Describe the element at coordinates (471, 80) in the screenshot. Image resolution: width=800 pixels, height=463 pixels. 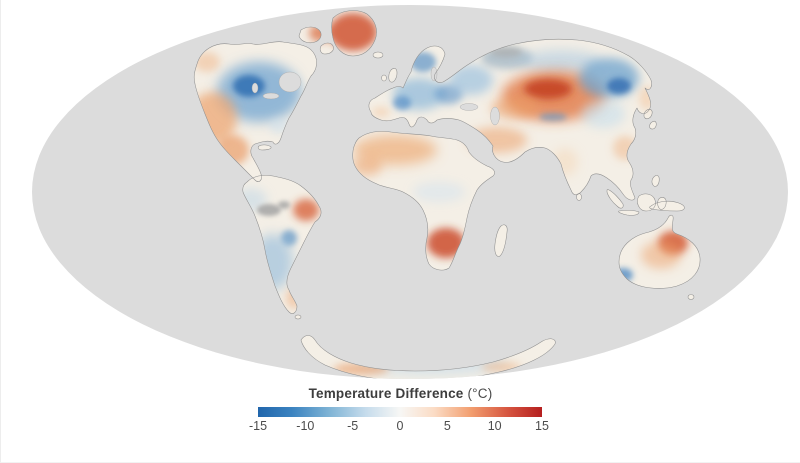
I see `anomaly-west-russia-cold` at that location.